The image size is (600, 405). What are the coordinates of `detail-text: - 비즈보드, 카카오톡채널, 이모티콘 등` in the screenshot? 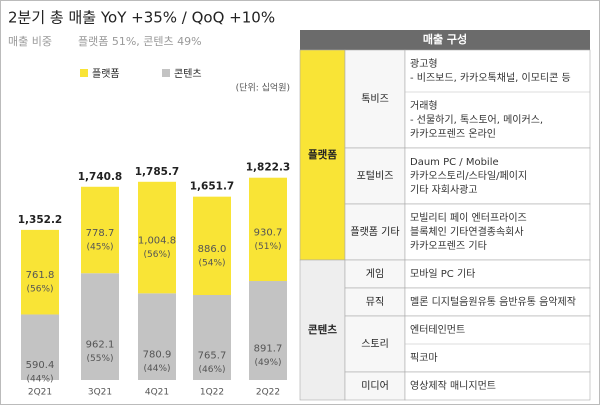 It's located at (490, 78).